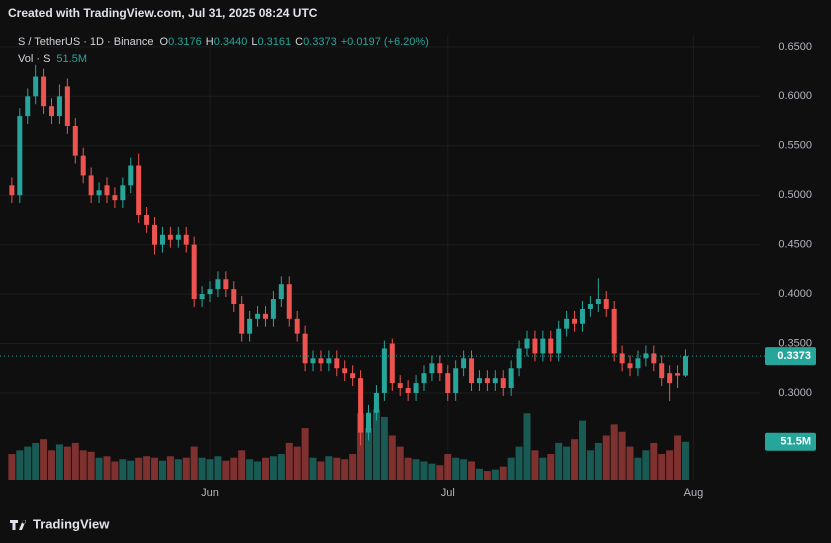 The height and width of the screenshot is (543, 831). I want to click on y-tick-label: 0.3500, so click(795, 343).